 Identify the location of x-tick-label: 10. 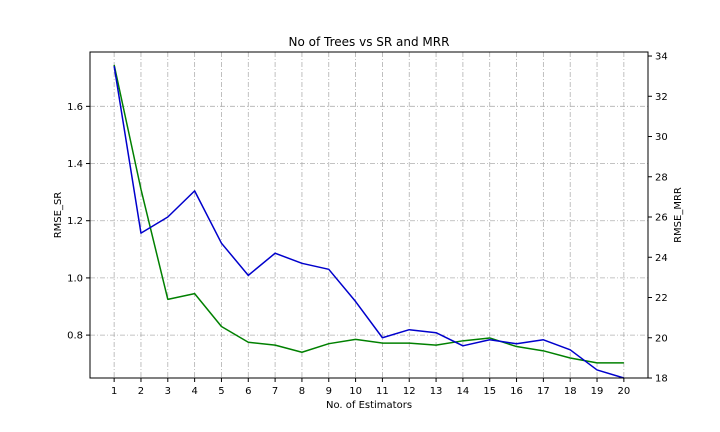
(355, 391).